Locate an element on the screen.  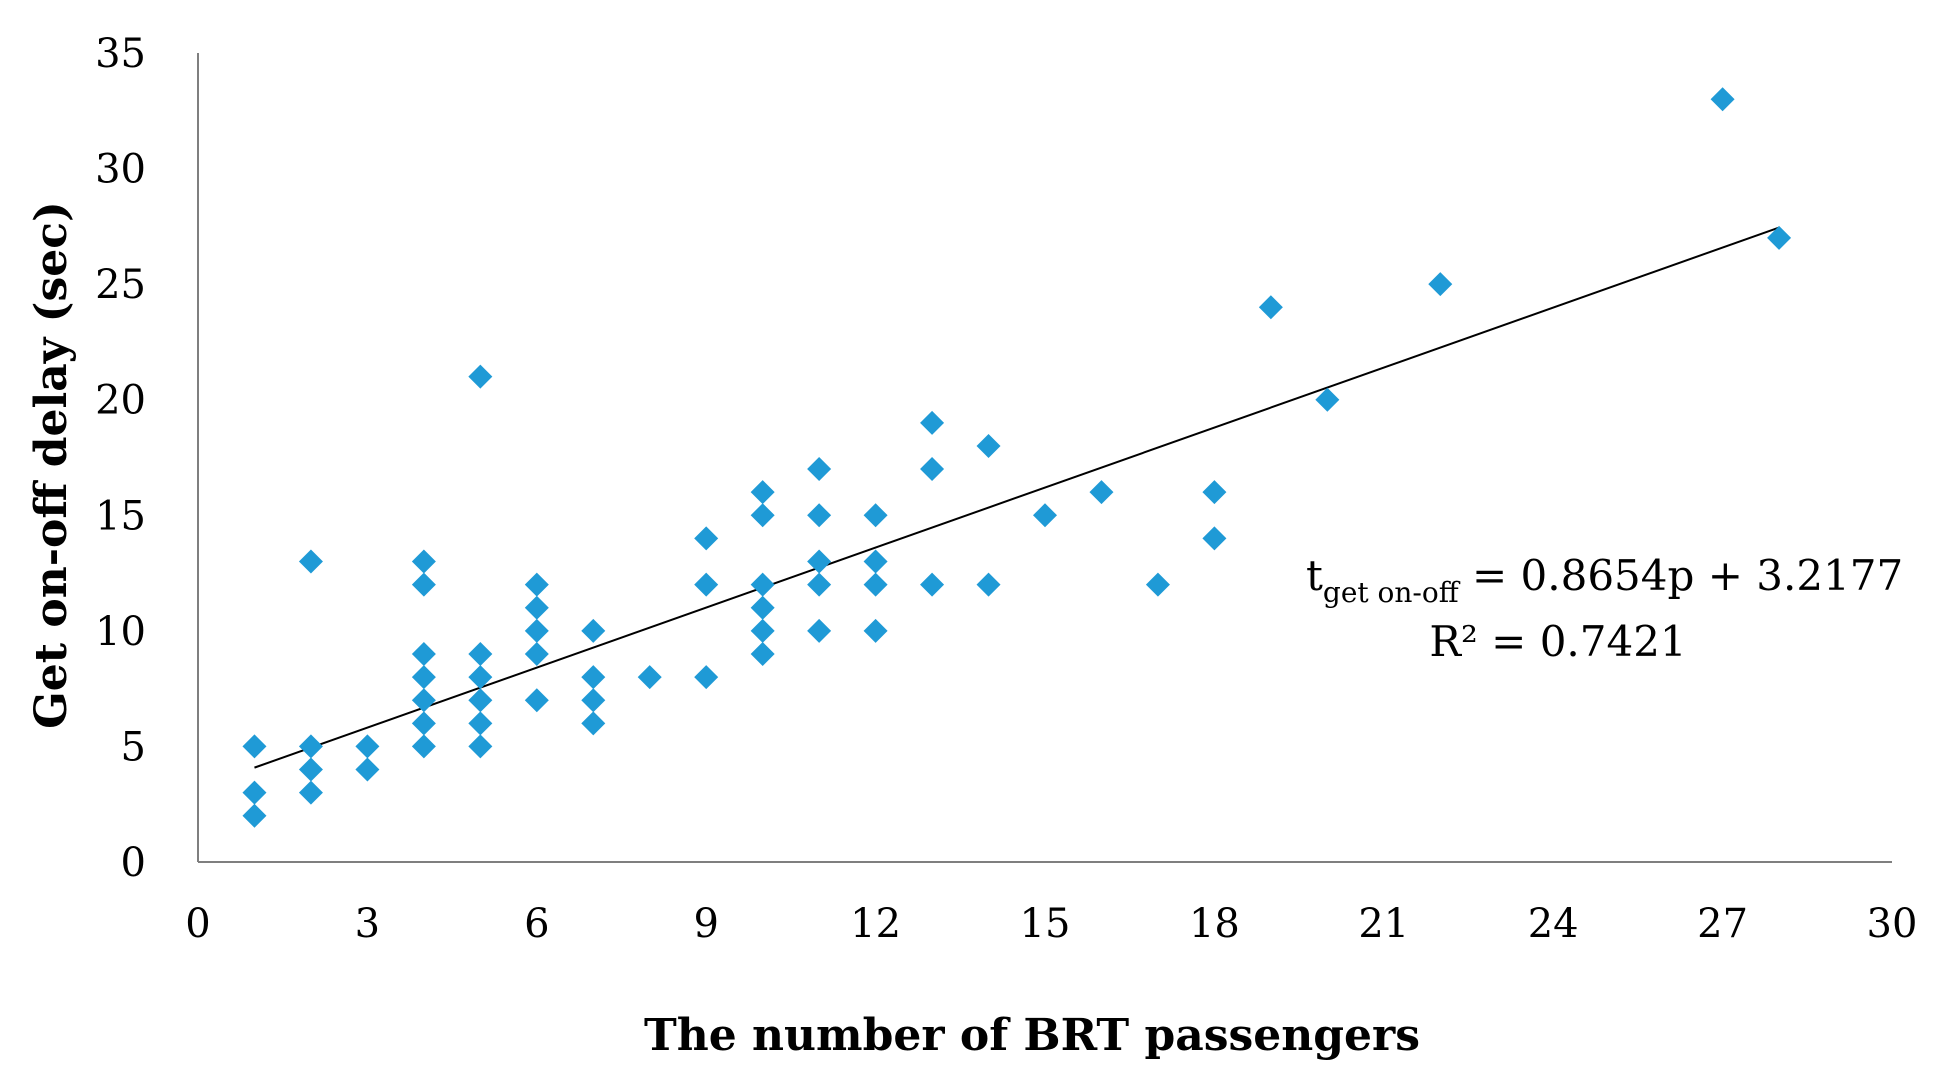
x-tick-label: 12 is located at coordinates (875, 924).